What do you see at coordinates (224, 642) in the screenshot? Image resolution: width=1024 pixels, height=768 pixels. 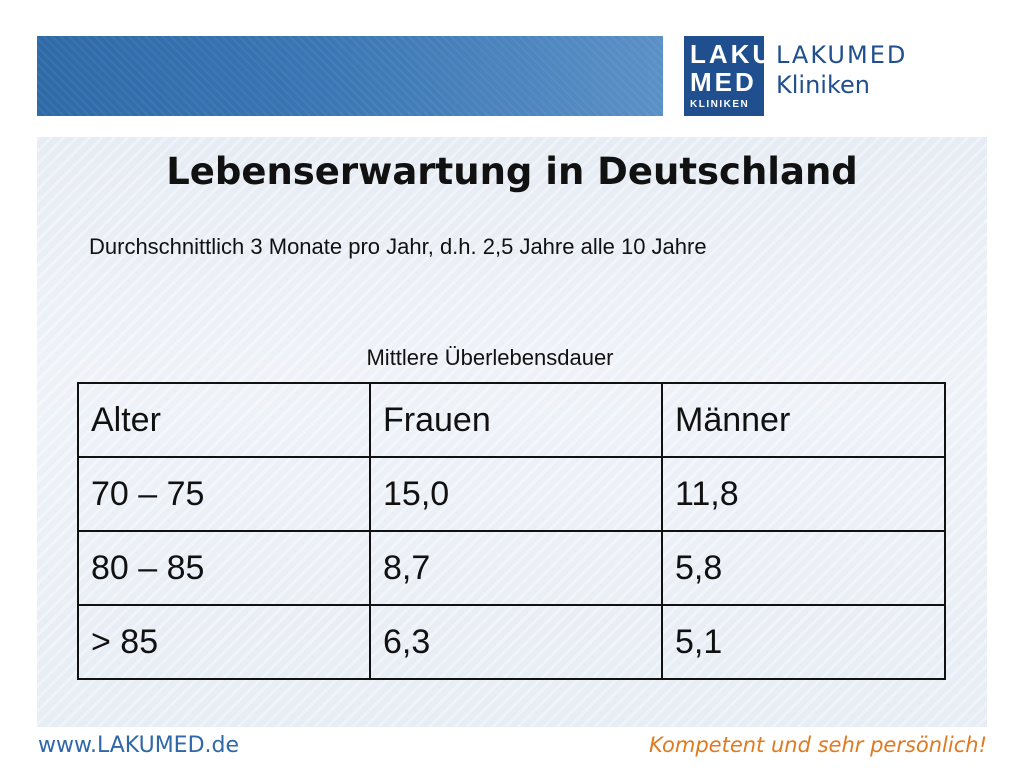 I see `table-cell: > 85` at bounding box center [224, 642].